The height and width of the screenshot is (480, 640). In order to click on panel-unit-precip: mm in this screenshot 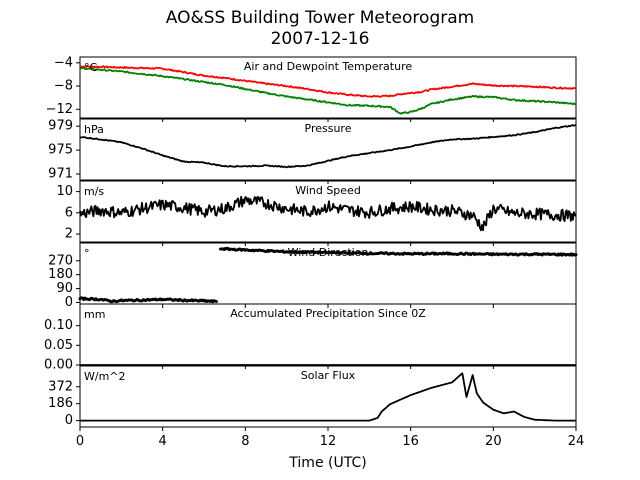, I will do `click(94, 314)`.